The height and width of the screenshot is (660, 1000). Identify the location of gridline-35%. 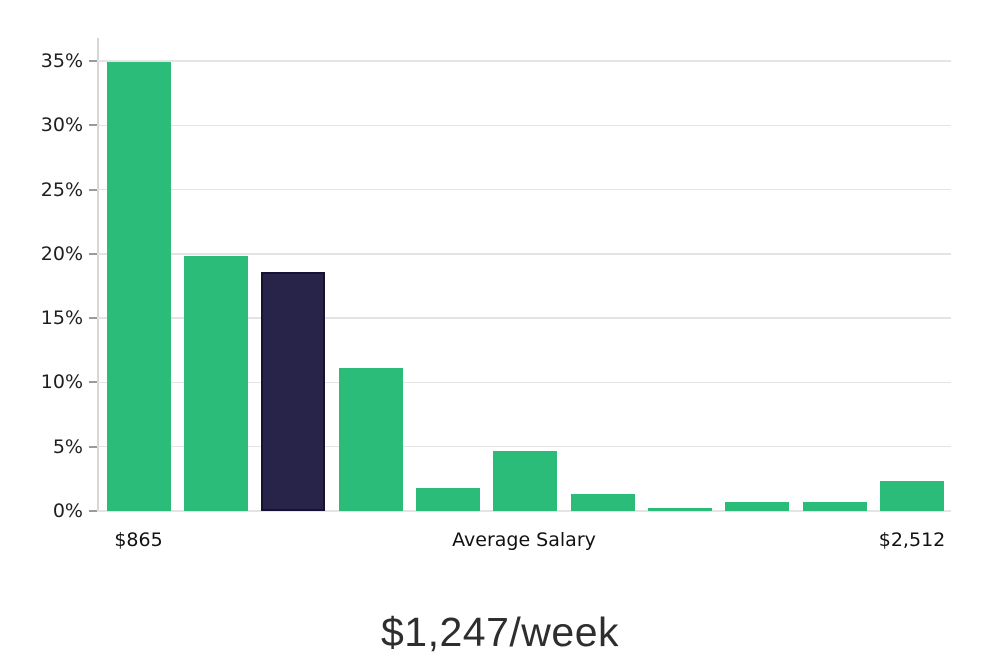
(524, 61).